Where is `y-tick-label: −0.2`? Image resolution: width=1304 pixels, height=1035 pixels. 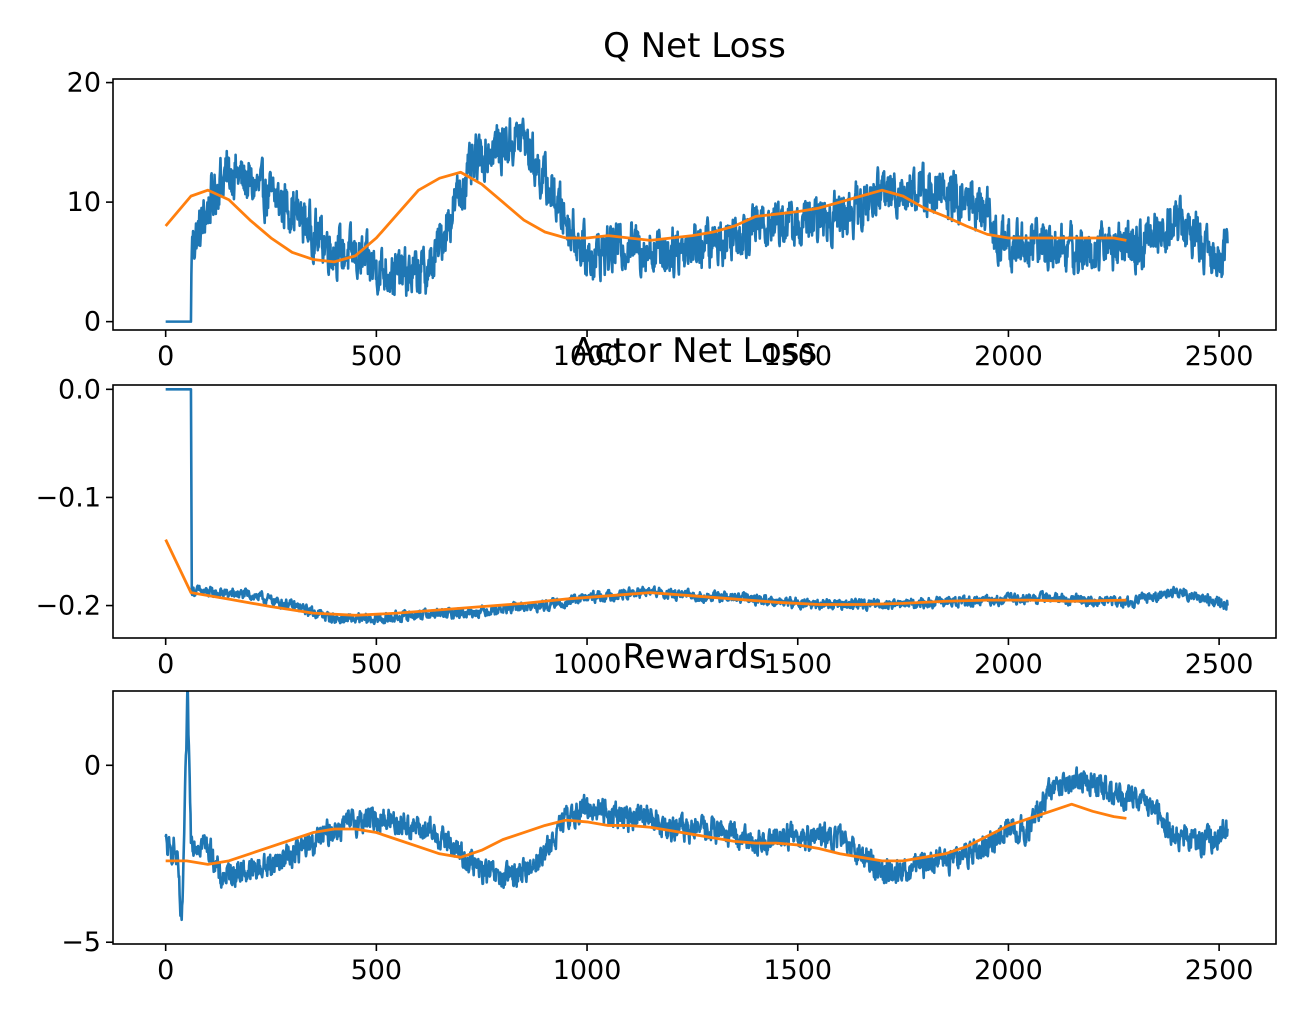
y-tick-label: −0.2 is located at coordinates (68, 606).